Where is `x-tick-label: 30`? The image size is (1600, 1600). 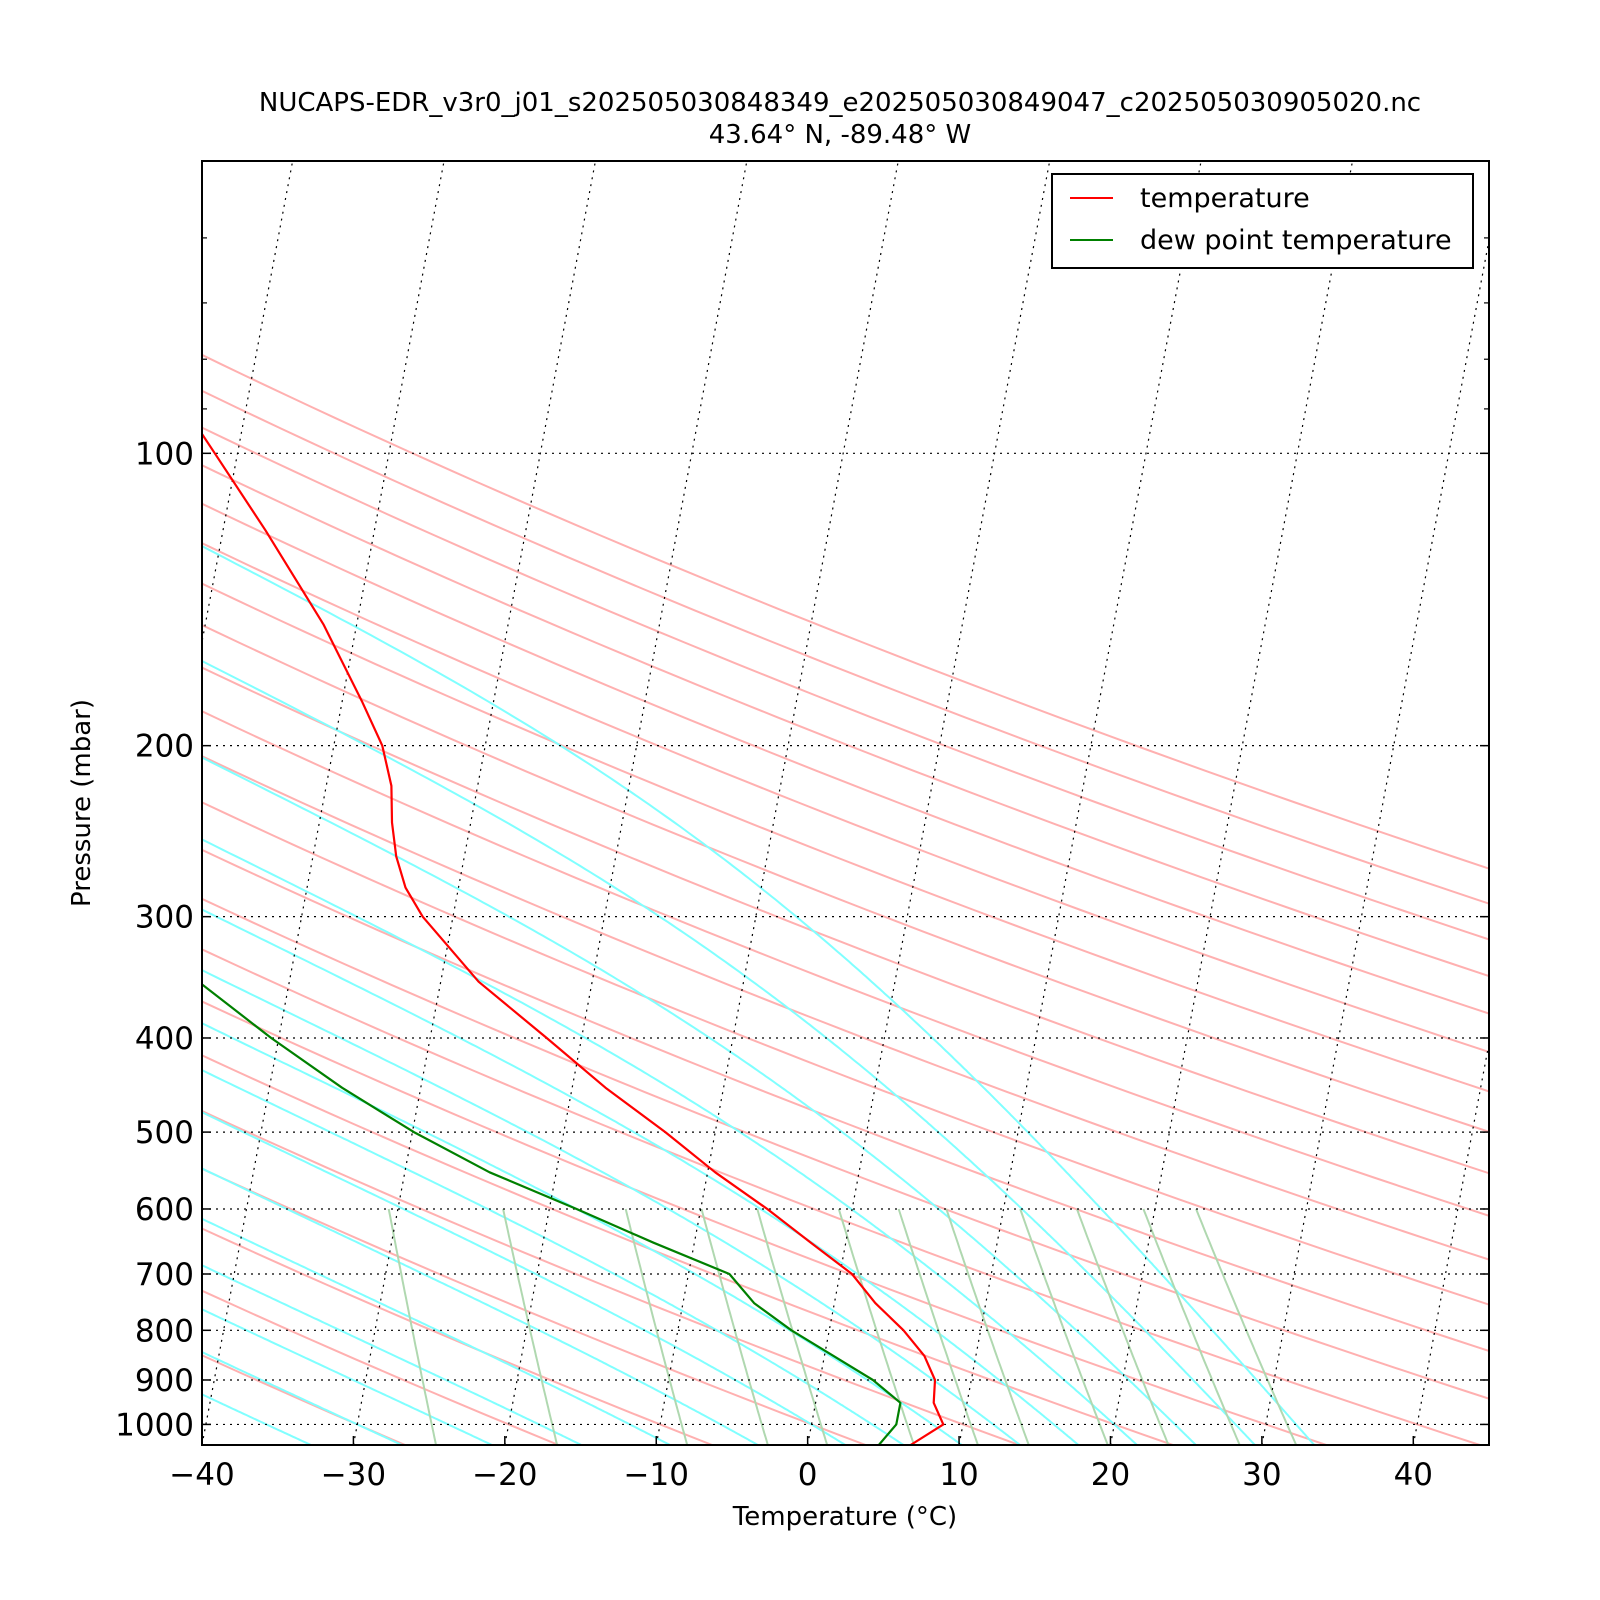
x-tick-label: 30 is located at coordinates (1261, 1475).